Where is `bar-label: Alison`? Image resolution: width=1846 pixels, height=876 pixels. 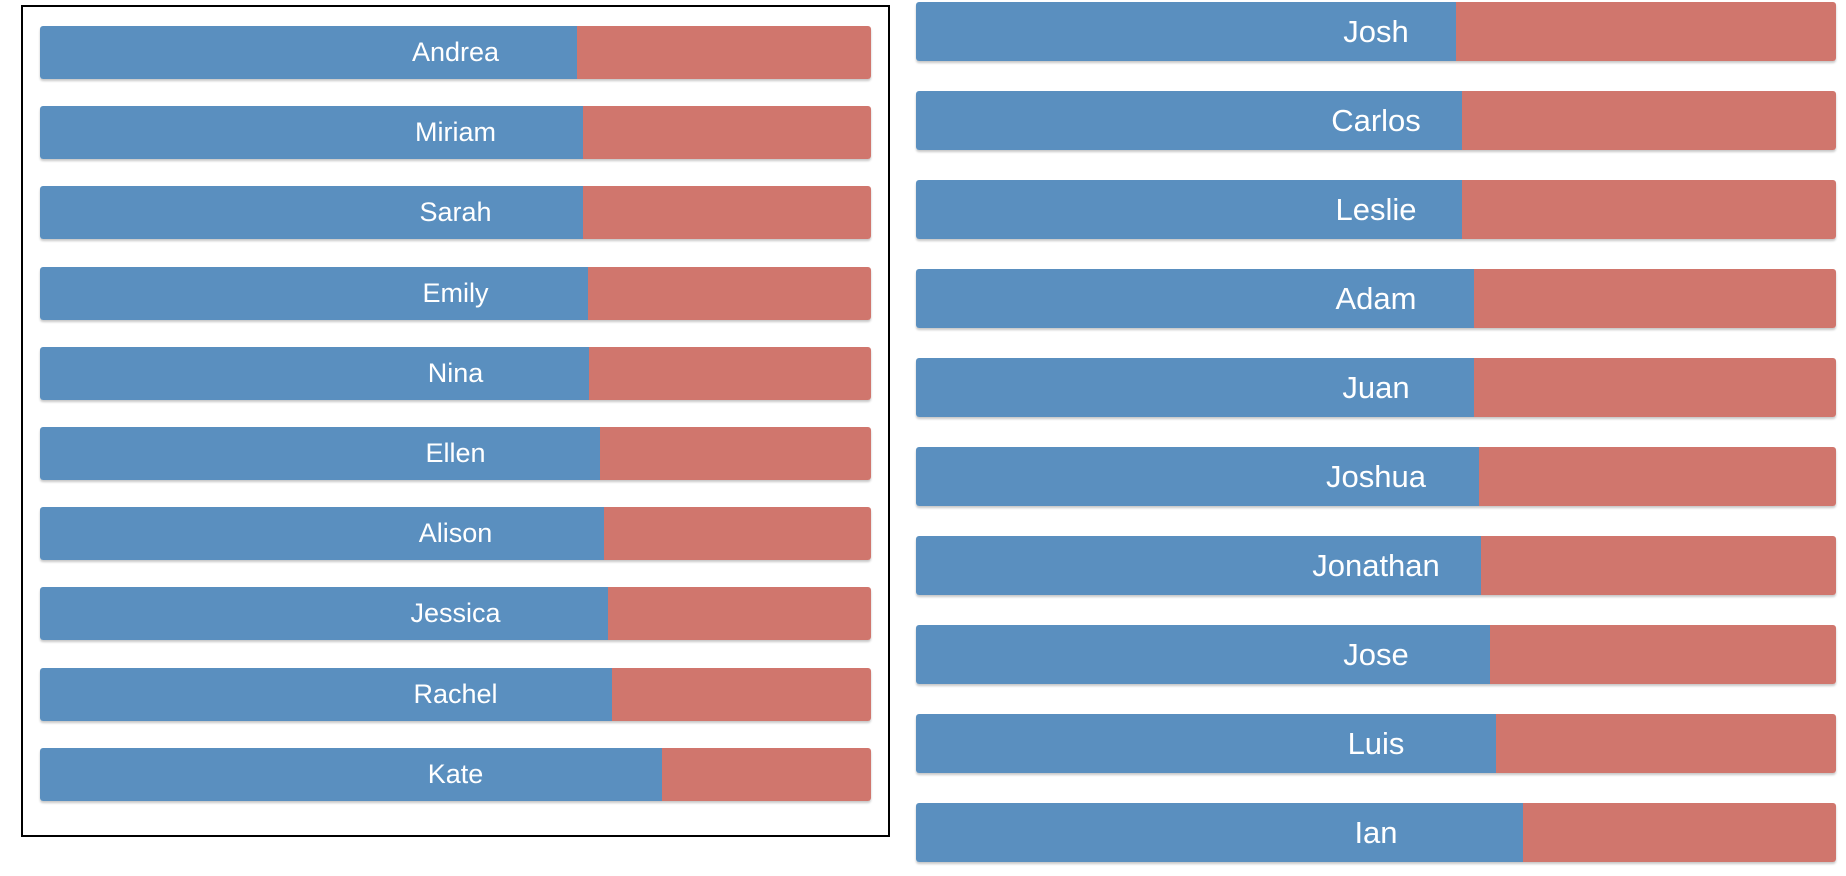
bar-label: Alison is located at coordinates (455, 533).